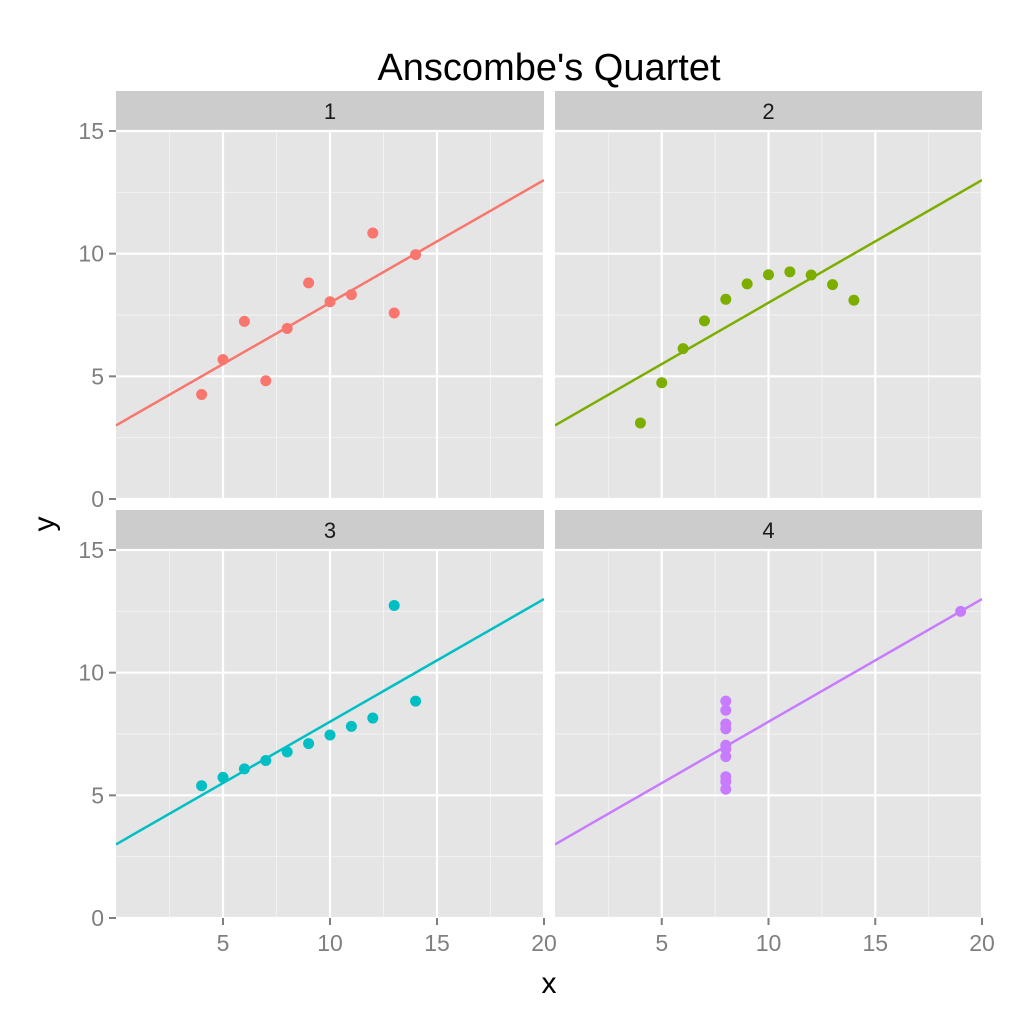  I want to click on y-axis-label: y, so click(44, 524).